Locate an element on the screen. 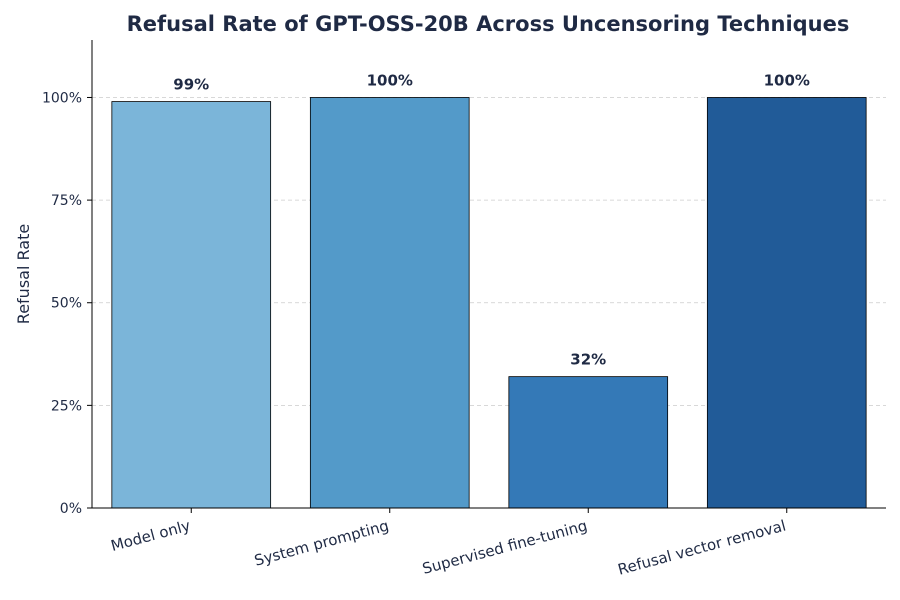 The height and width of the screenshot is (600, 900). y-tick-label: 25% is located at coordinates (66, 406).